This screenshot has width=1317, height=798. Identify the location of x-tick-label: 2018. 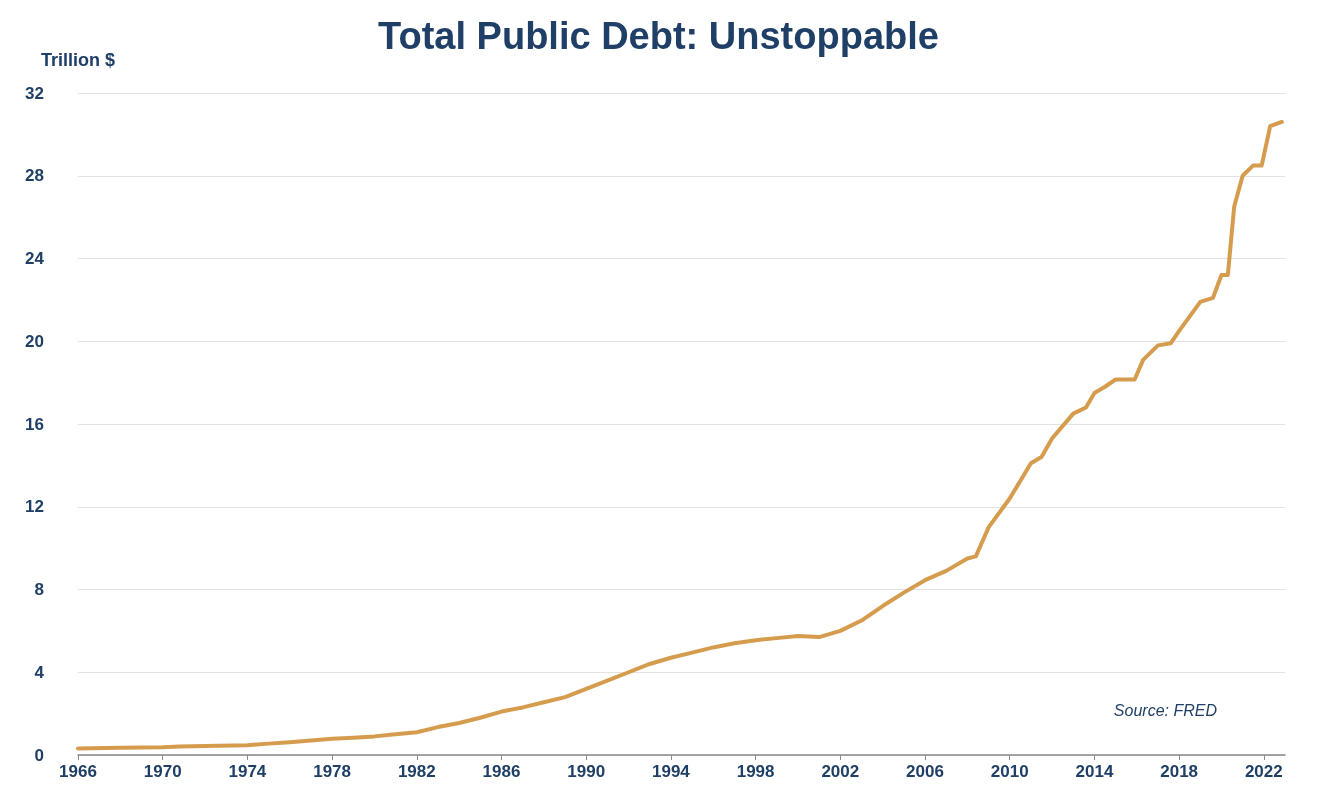
(1179, 771).